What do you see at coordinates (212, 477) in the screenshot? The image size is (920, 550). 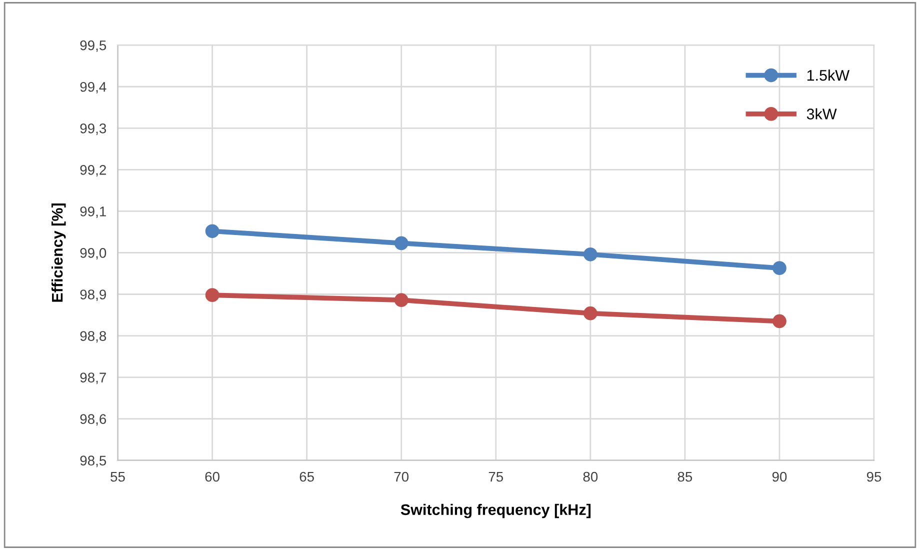 I see `x-tick-label: 60` at bounding box center [212, 477].